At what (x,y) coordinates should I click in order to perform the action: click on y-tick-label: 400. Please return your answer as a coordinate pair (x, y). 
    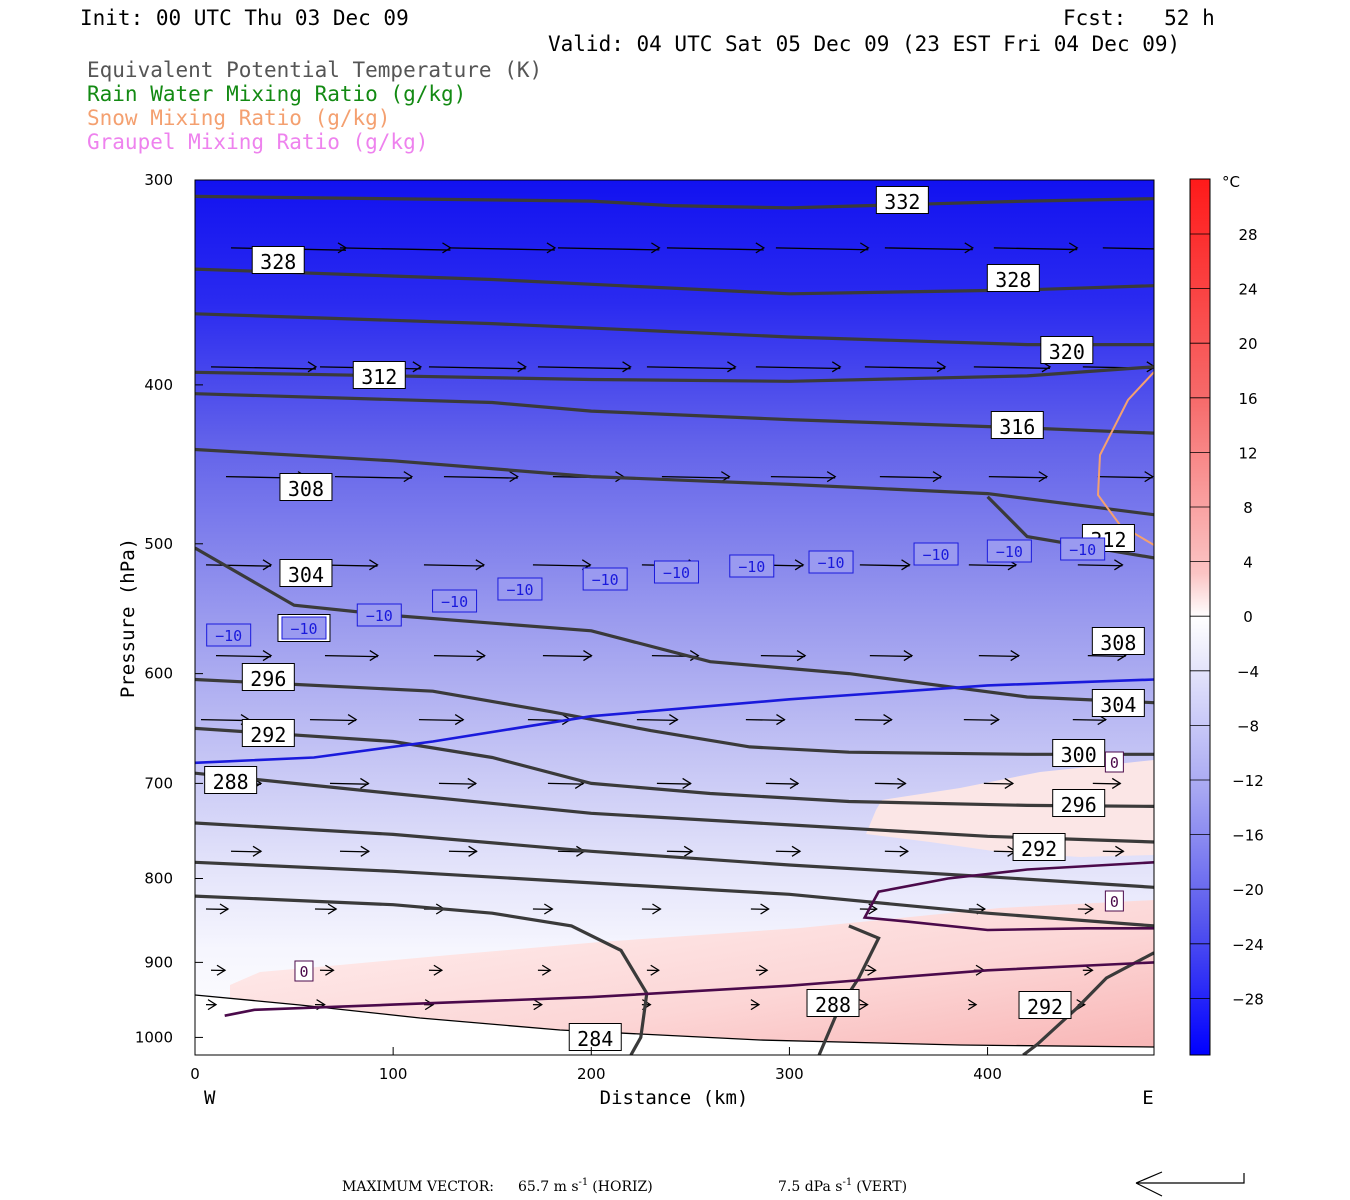
    Looking at the image, I should click on (158, 385).